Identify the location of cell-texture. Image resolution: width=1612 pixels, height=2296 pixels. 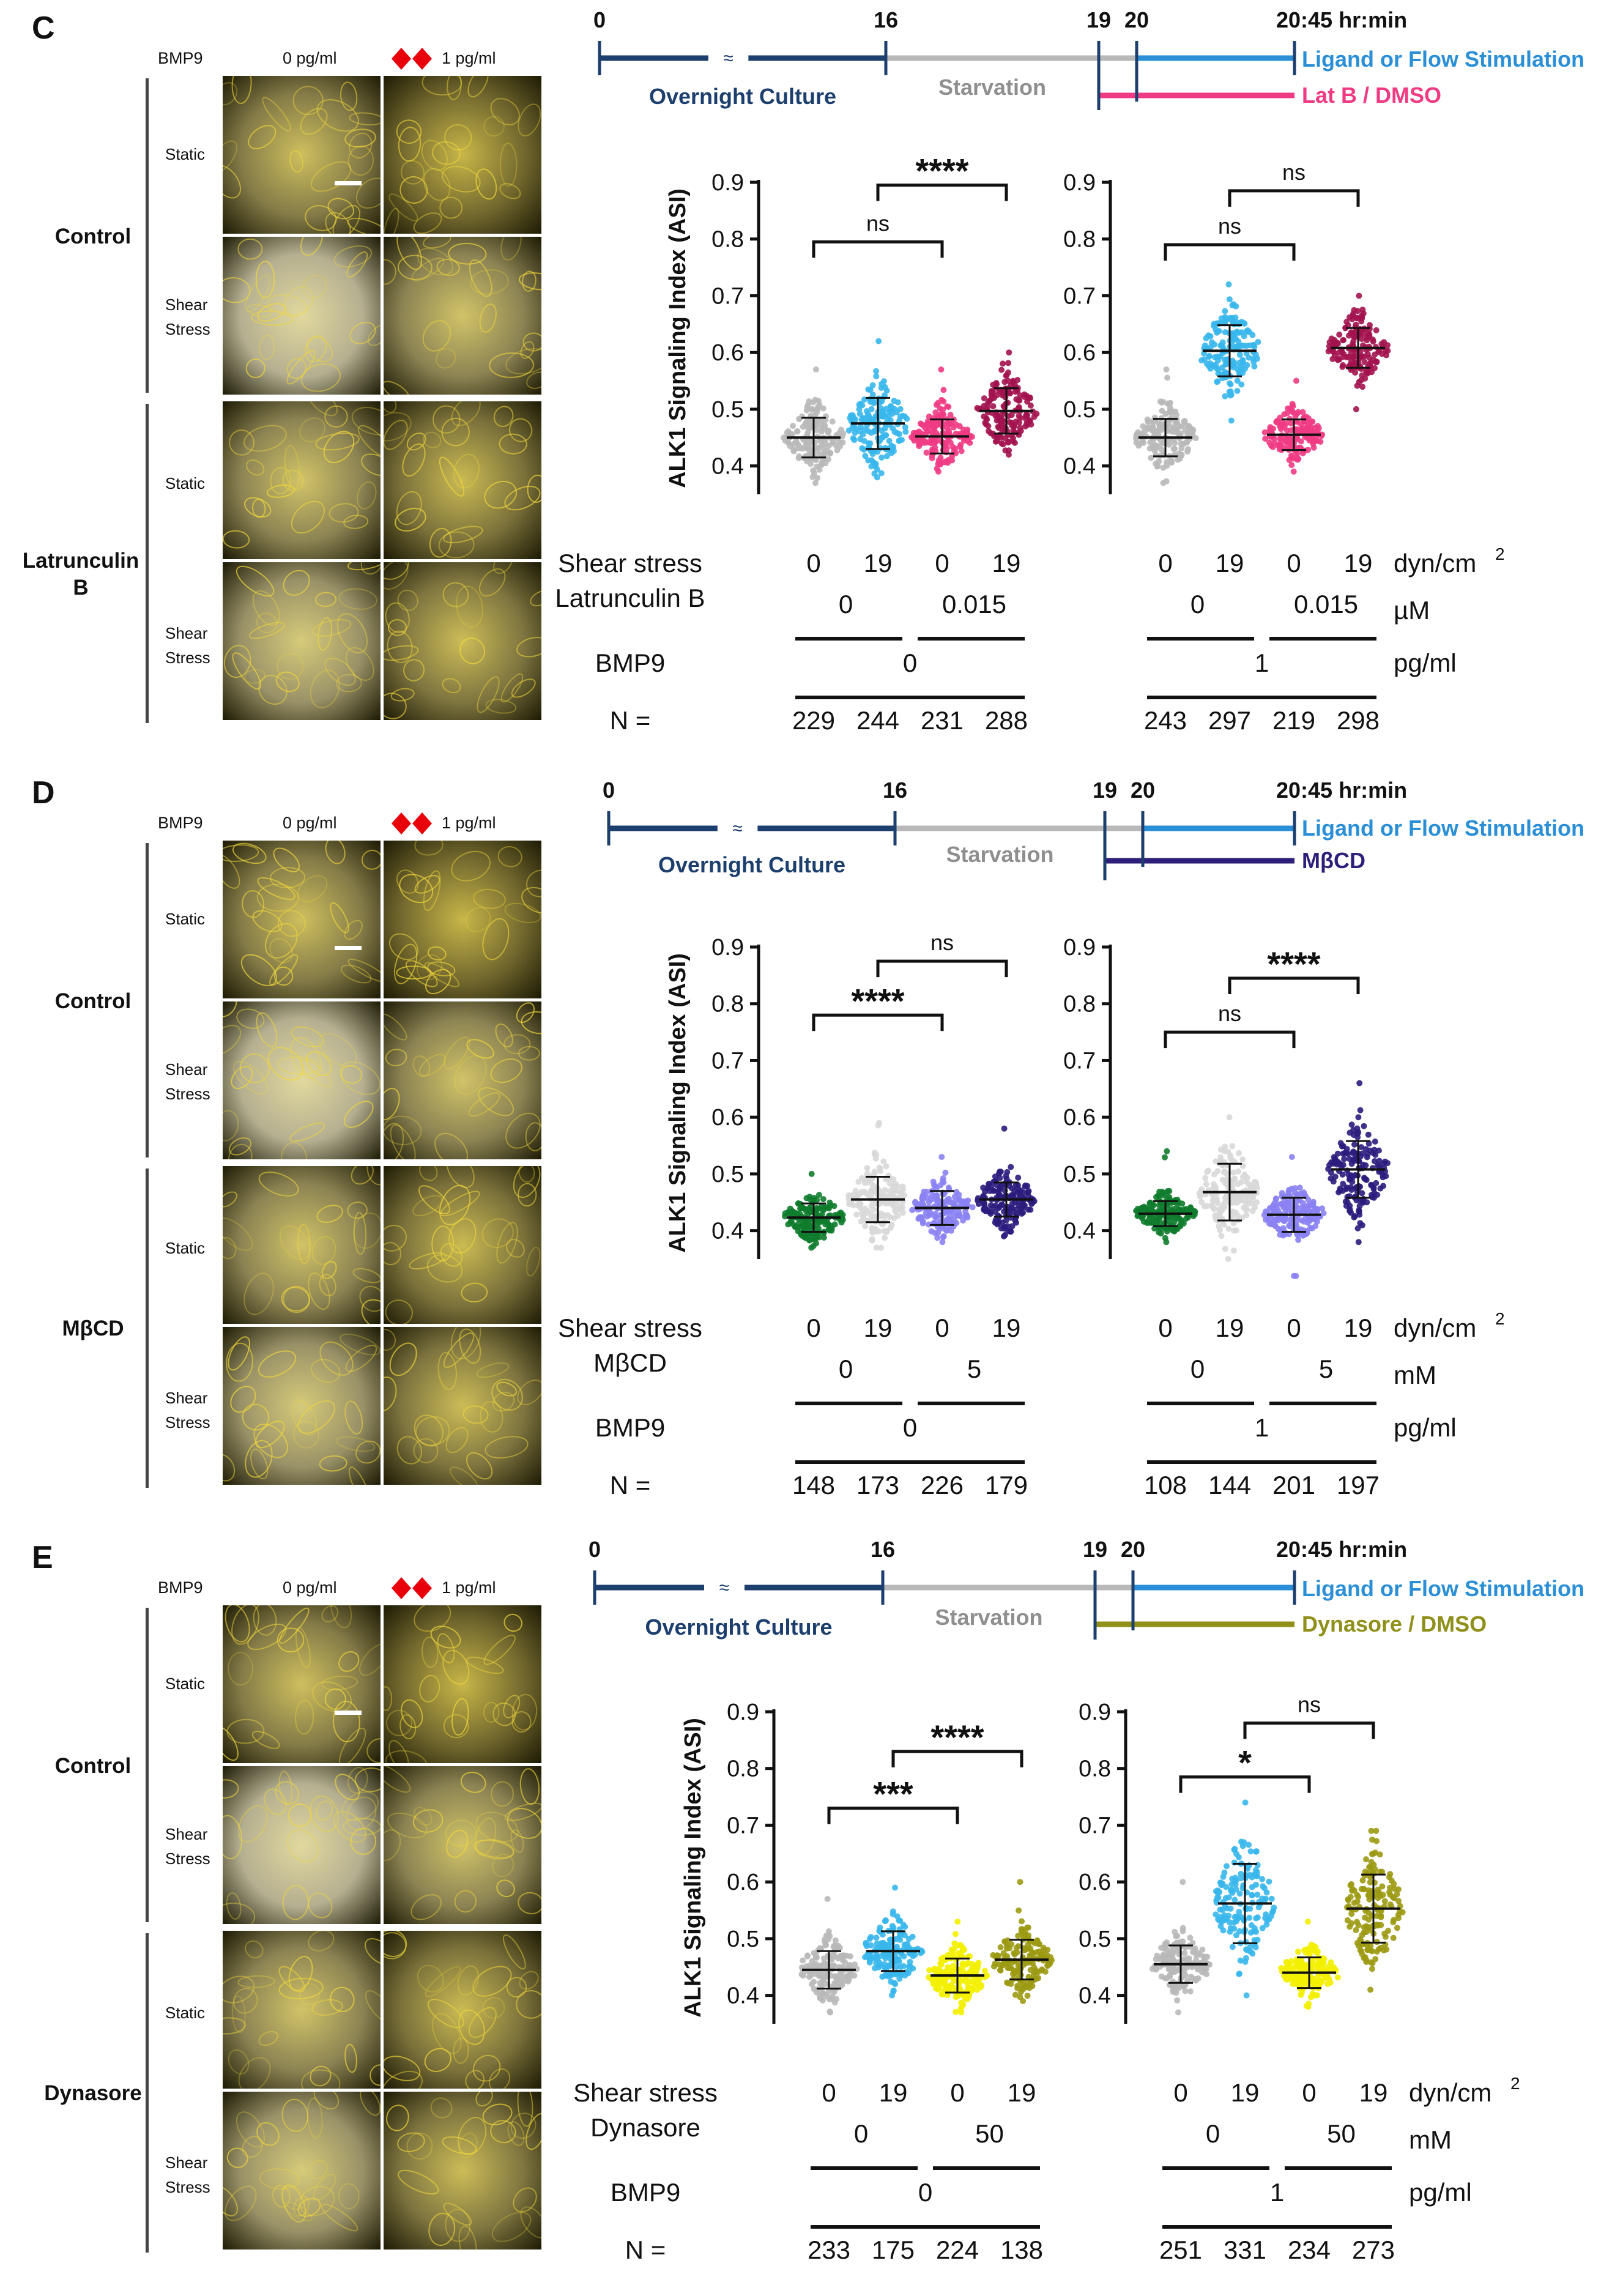
(462, 480).